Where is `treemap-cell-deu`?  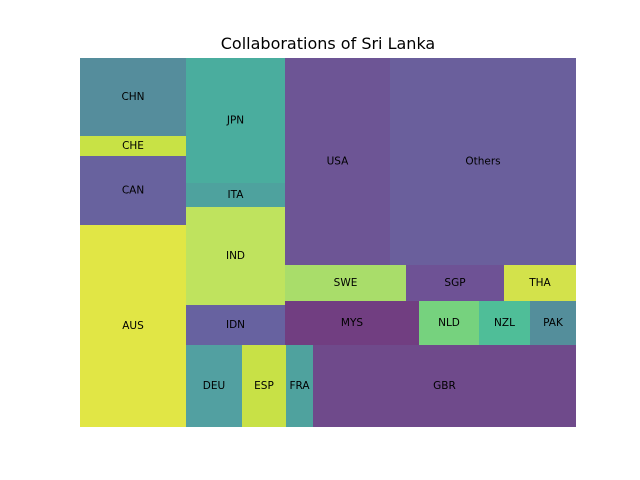 treemap-cell-deu is located at coordinates (214, 386).